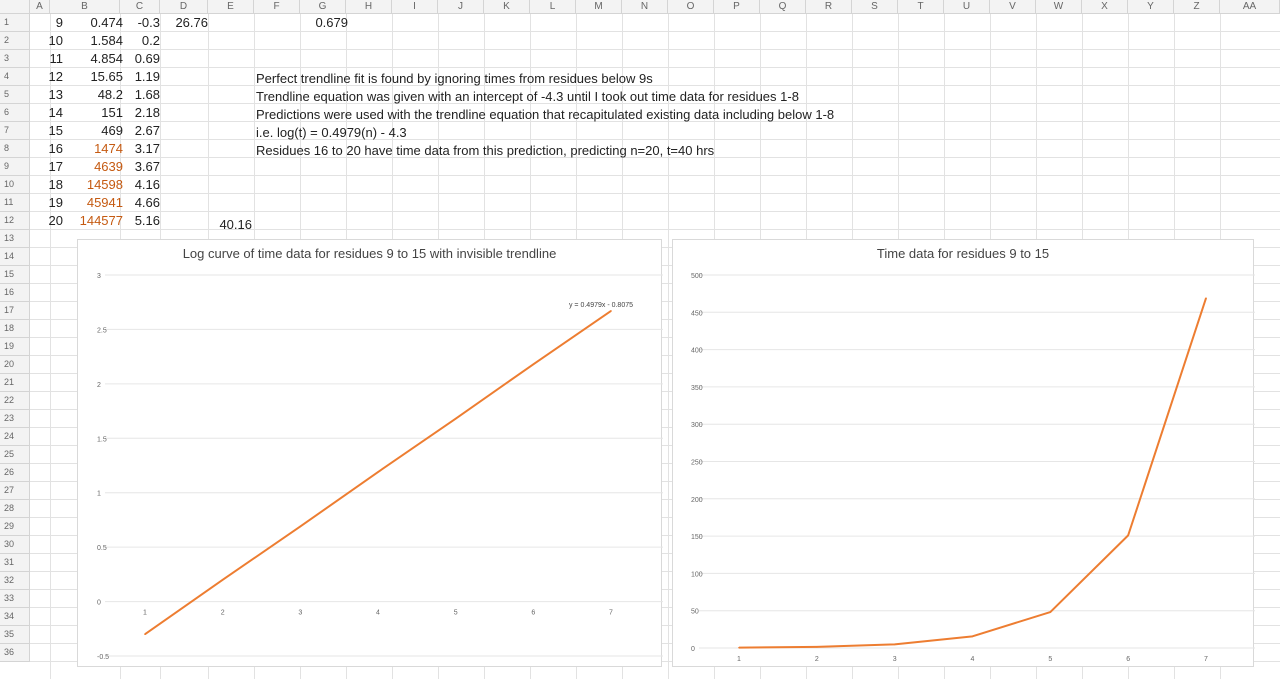 The height and width of the screenshot is (679, 1280). I want to click on row-header: 25, so click(15, 455).